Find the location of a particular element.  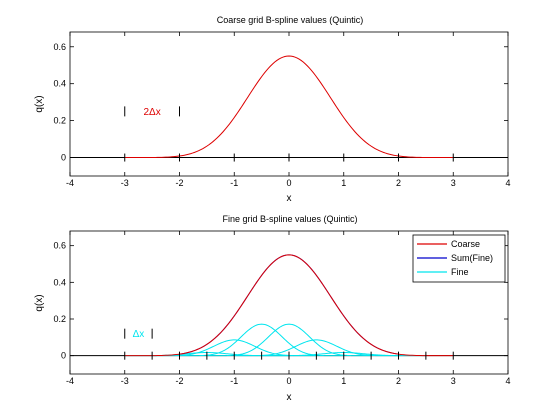

legend: Coarse Sum(Fine) Fine is located at coordinates (459, 258).